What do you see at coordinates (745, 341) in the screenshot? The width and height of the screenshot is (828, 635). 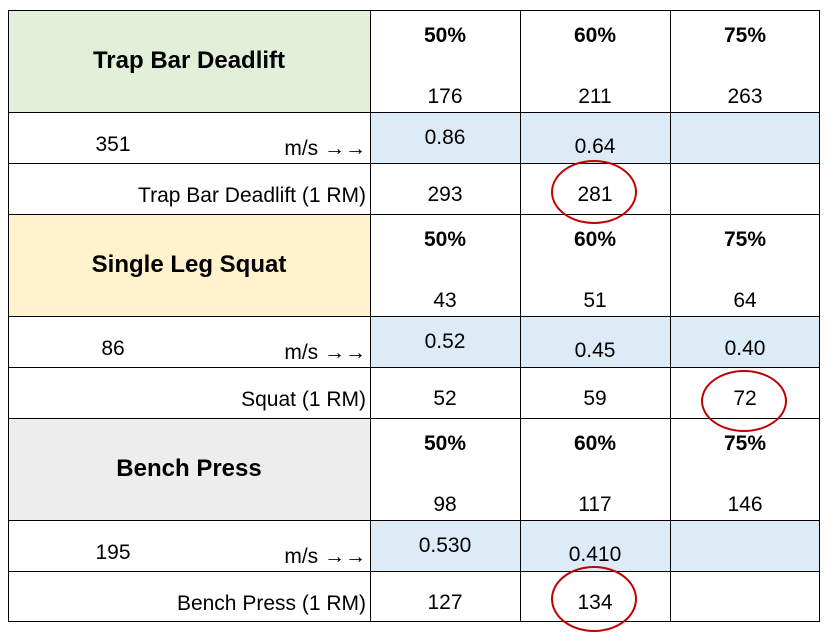 I see `velocity-value: 0.40` at bounding box center [745, 341].